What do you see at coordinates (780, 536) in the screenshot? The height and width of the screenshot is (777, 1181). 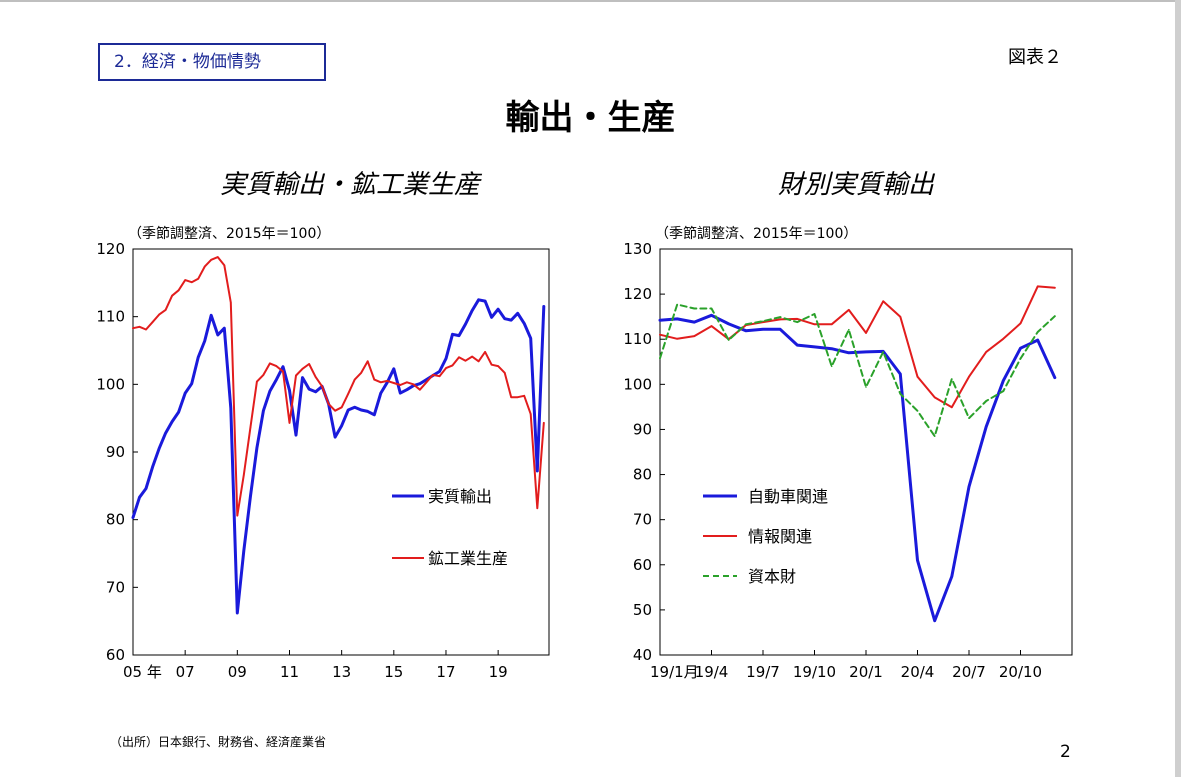 I see `legend-label: 情報関連` at bounding box center [780, 536].